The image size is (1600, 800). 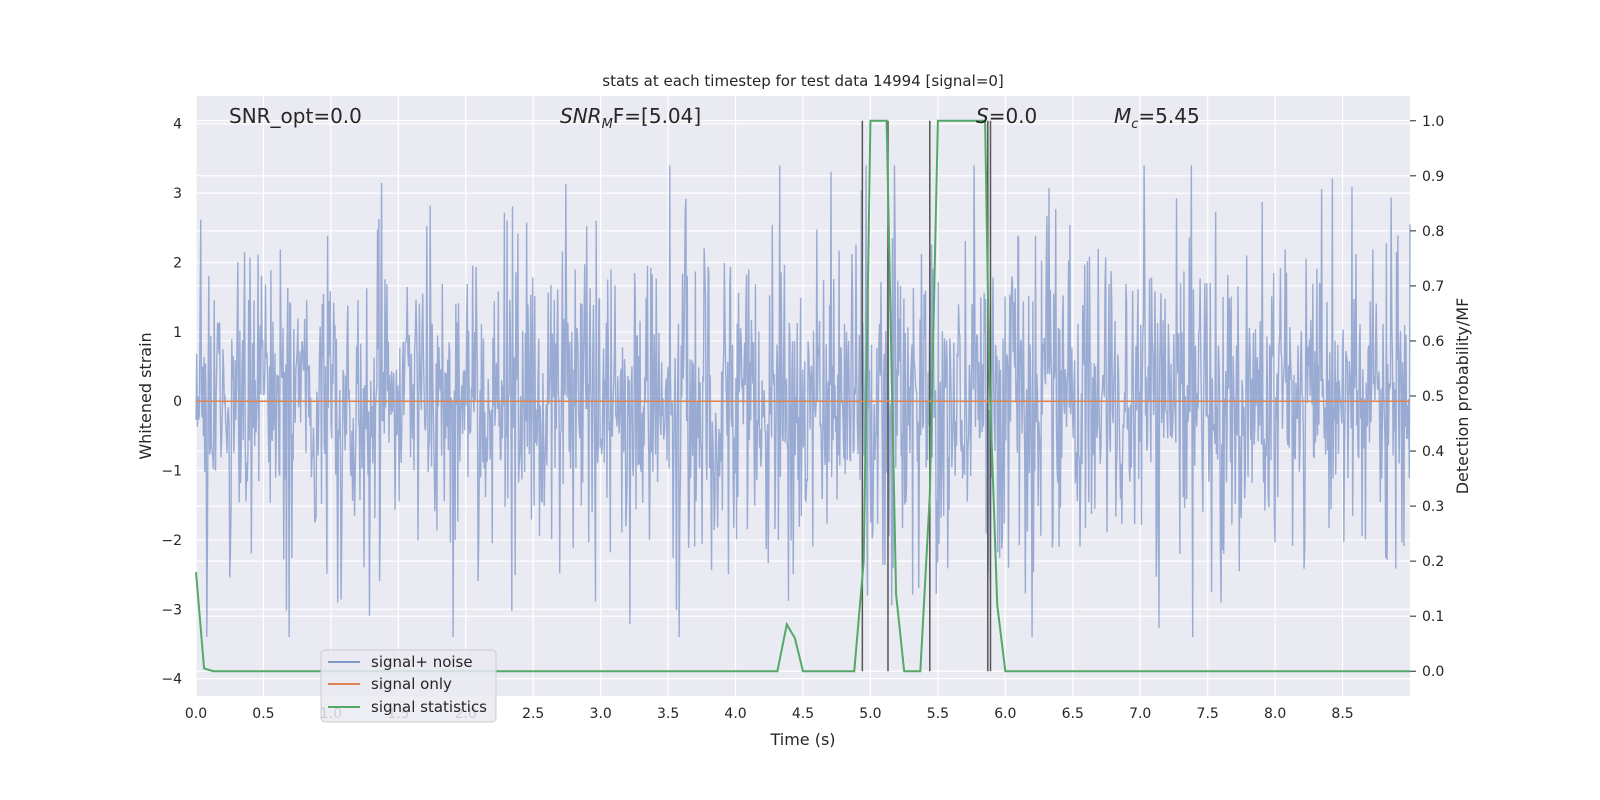 What do you see at coordinates (171, 541) in the screenshot?
I see `y-left-tick-label: −2` at bounding box center [171, 541].